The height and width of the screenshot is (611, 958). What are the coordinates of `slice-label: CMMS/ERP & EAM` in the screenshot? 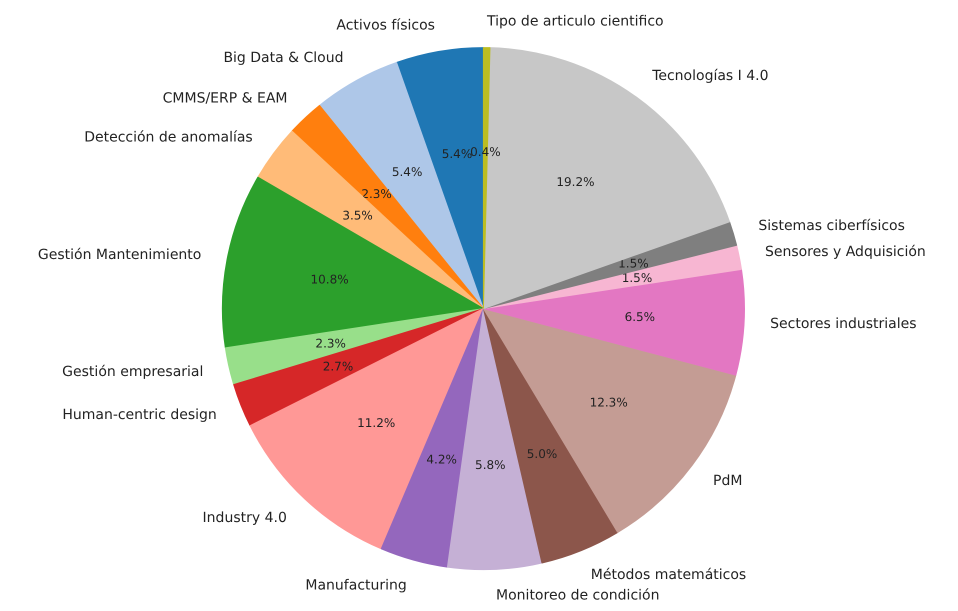 It's located at (225, 98).